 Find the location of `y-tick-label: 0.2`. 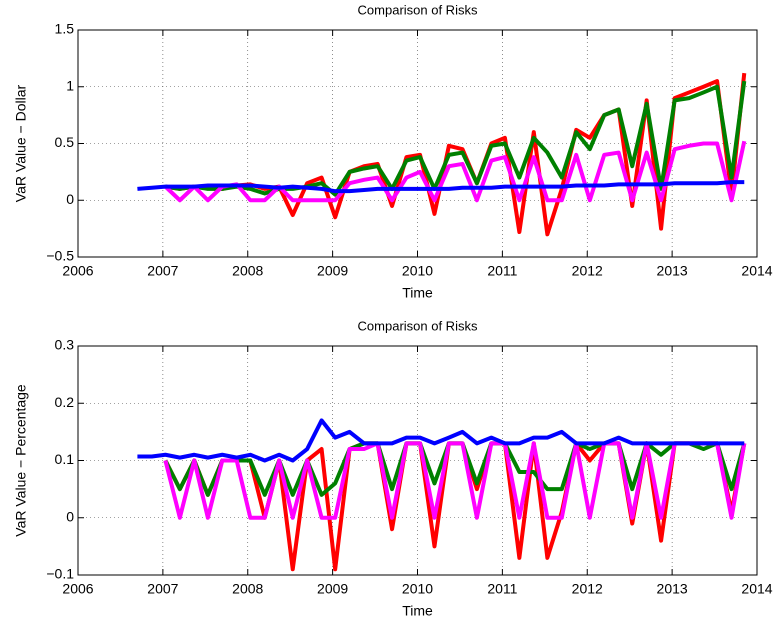

y-tick-label: 0.2 is located at coordinates (65, 402).